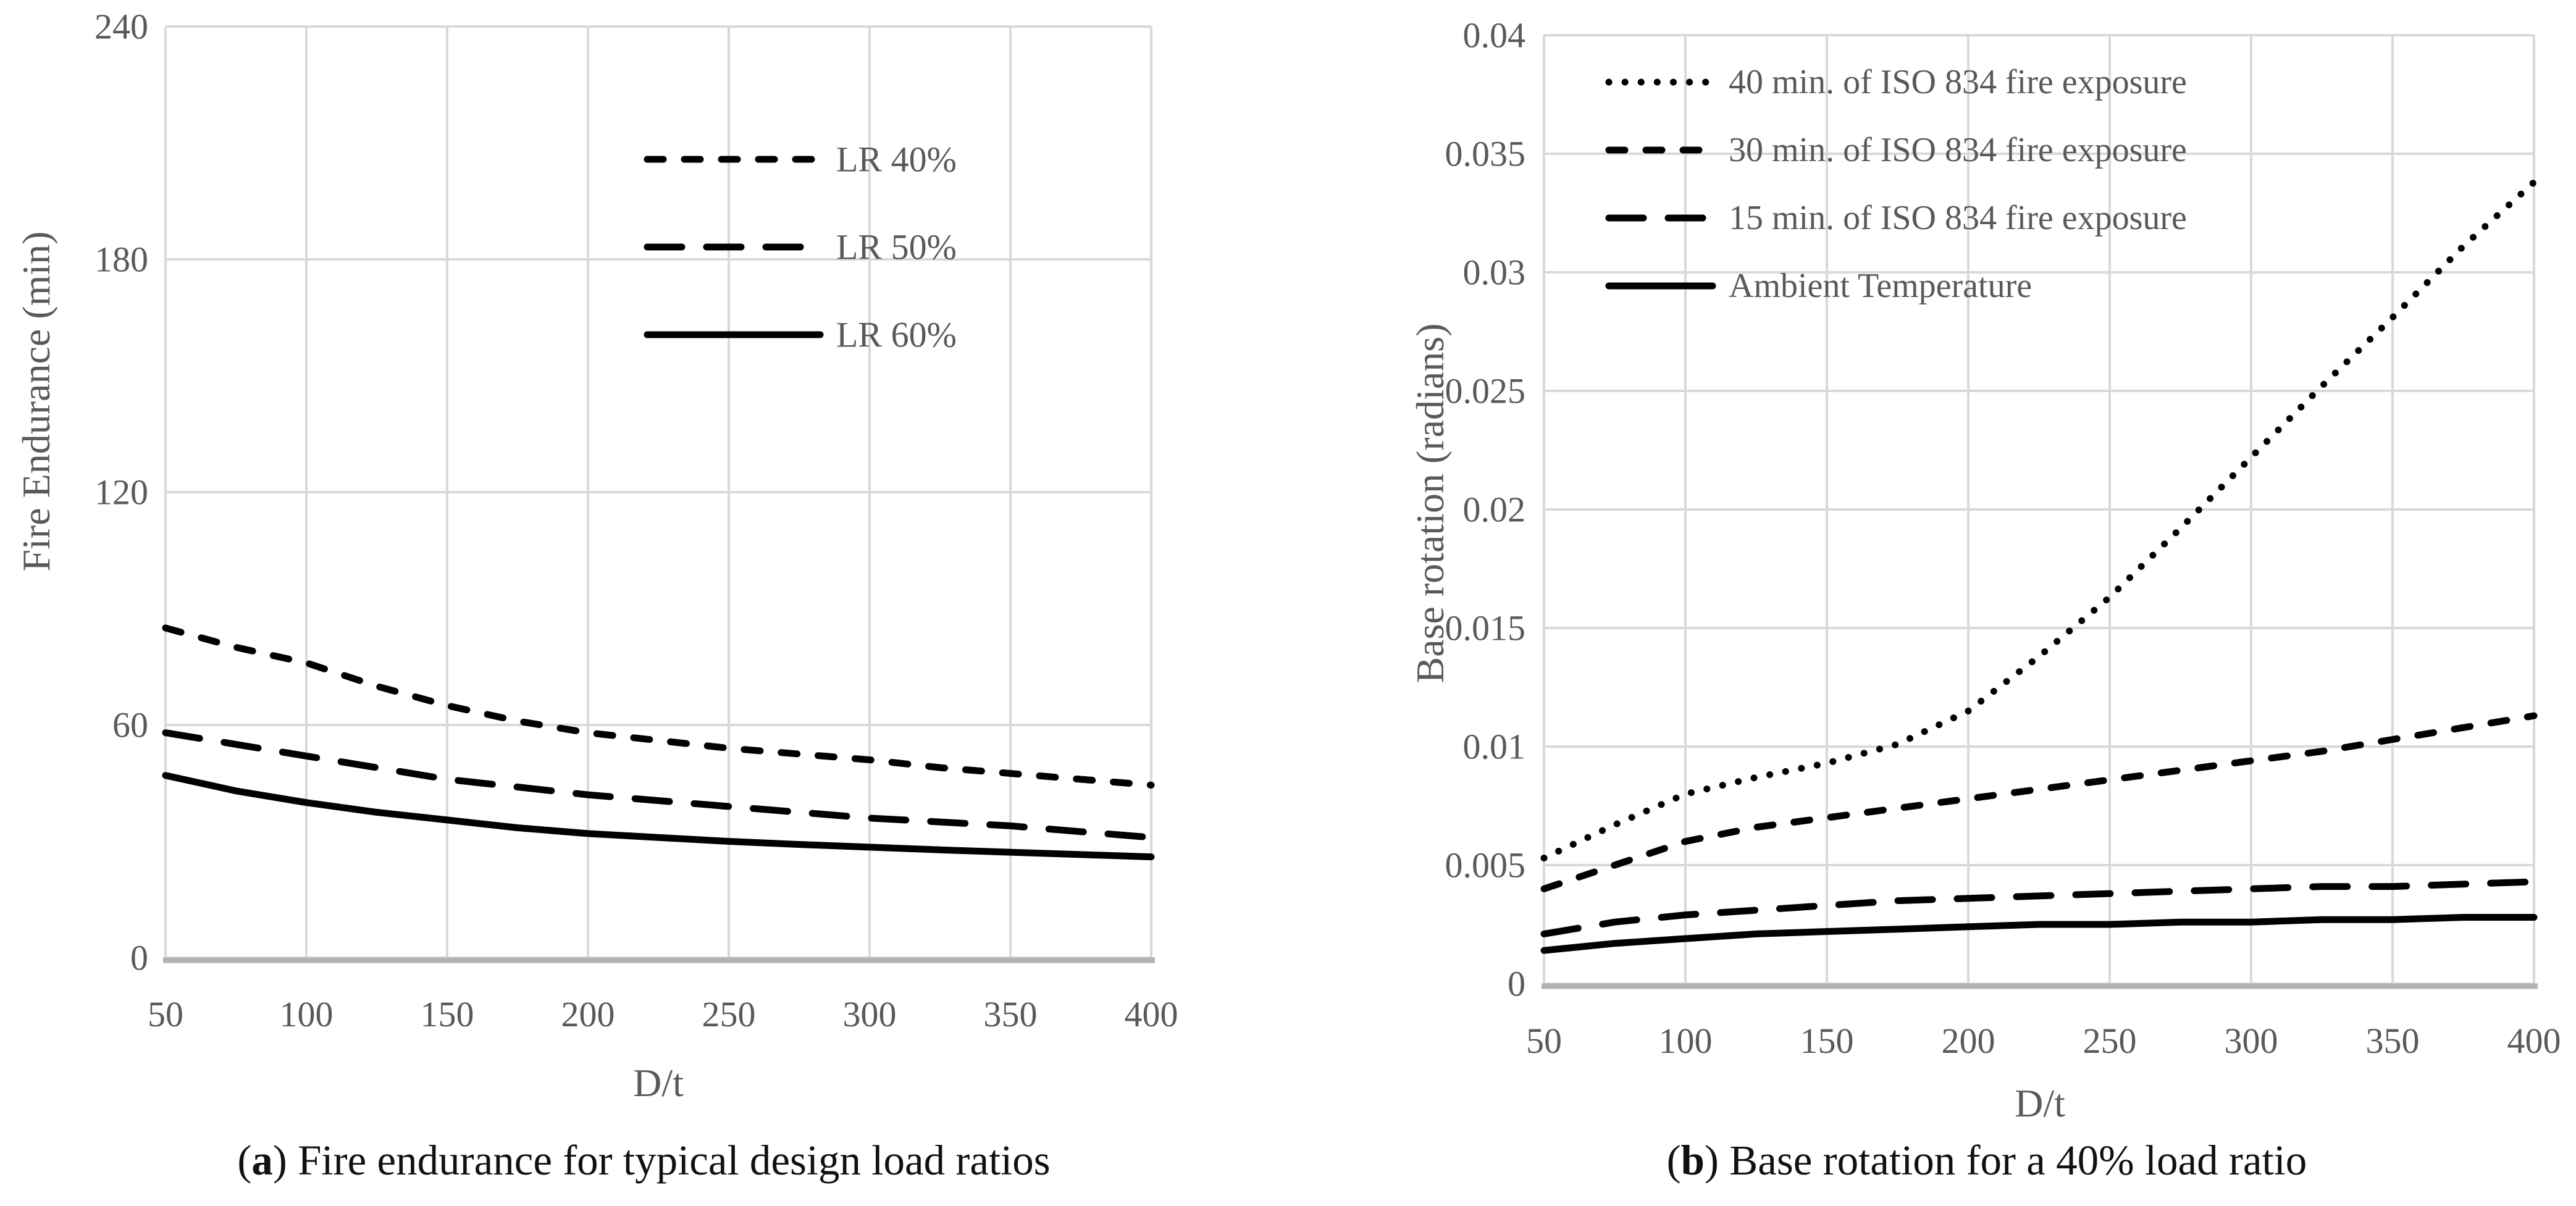  What do you see at coordinates (36, 402) in the screenshot?
I see `svg-text: Fire Endurance (min)` at bounding box center [36, 402].